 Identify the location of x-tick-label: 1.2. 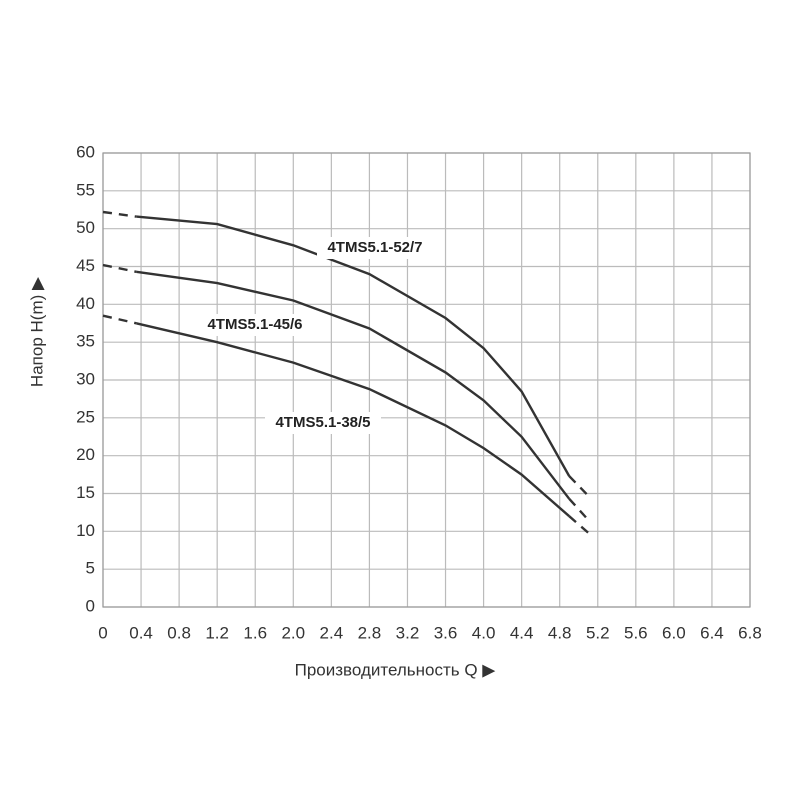
(217, 632).